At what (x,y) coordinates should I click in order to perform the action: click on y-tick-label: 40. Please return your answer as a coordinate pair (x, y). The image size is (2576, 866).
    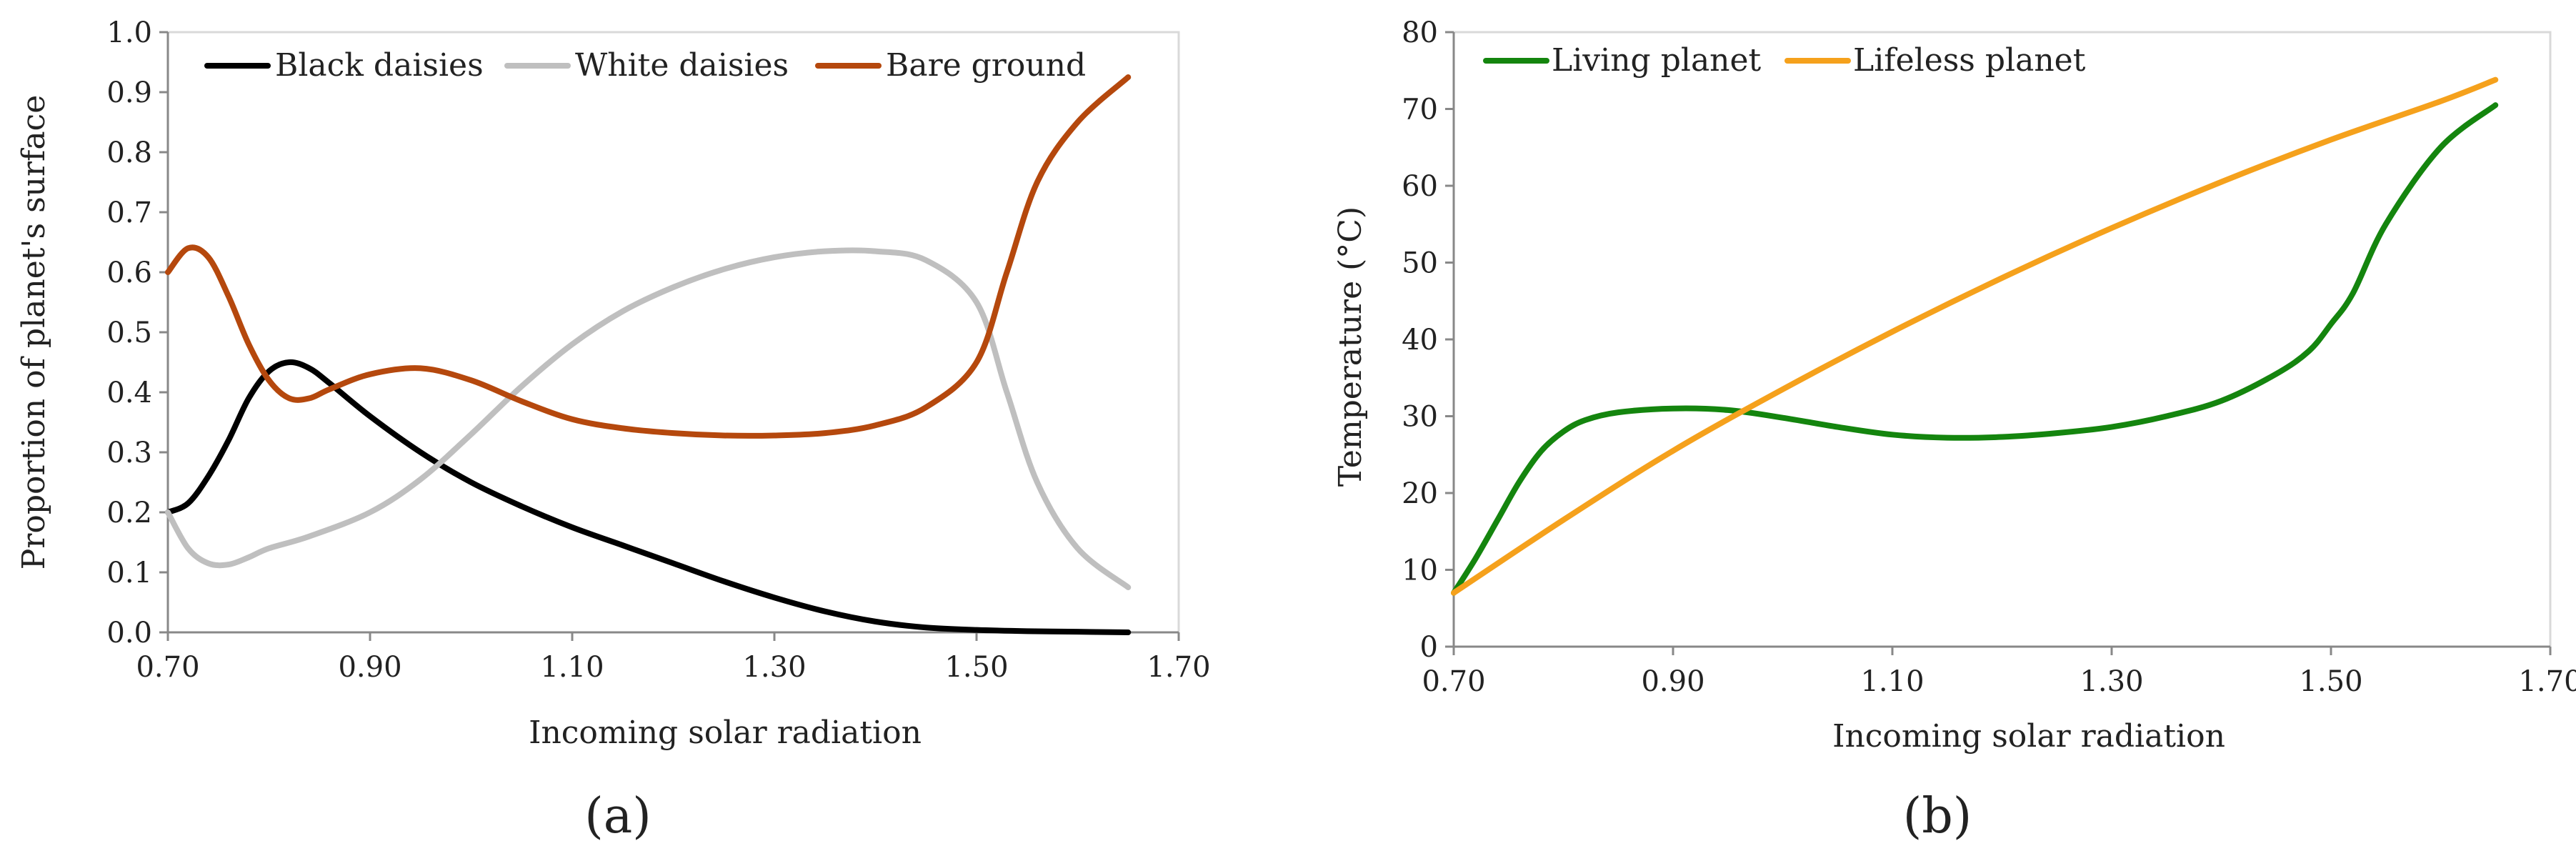
    Looking at the image, I should click on (1420, 340).